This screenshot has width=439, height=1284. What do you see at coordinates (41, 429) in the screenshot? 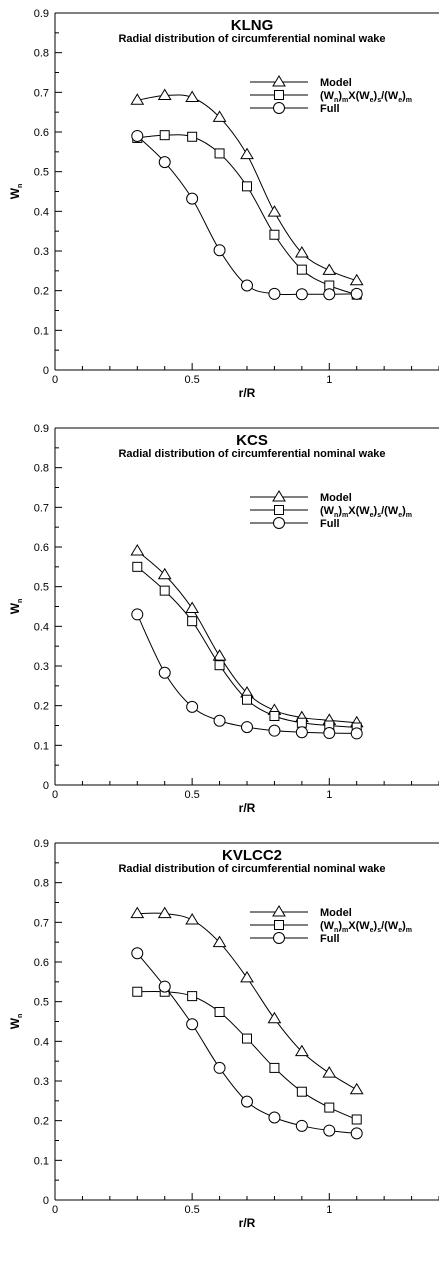
I see `y-tick-label: 0.9` at bounding box center [41, 429].